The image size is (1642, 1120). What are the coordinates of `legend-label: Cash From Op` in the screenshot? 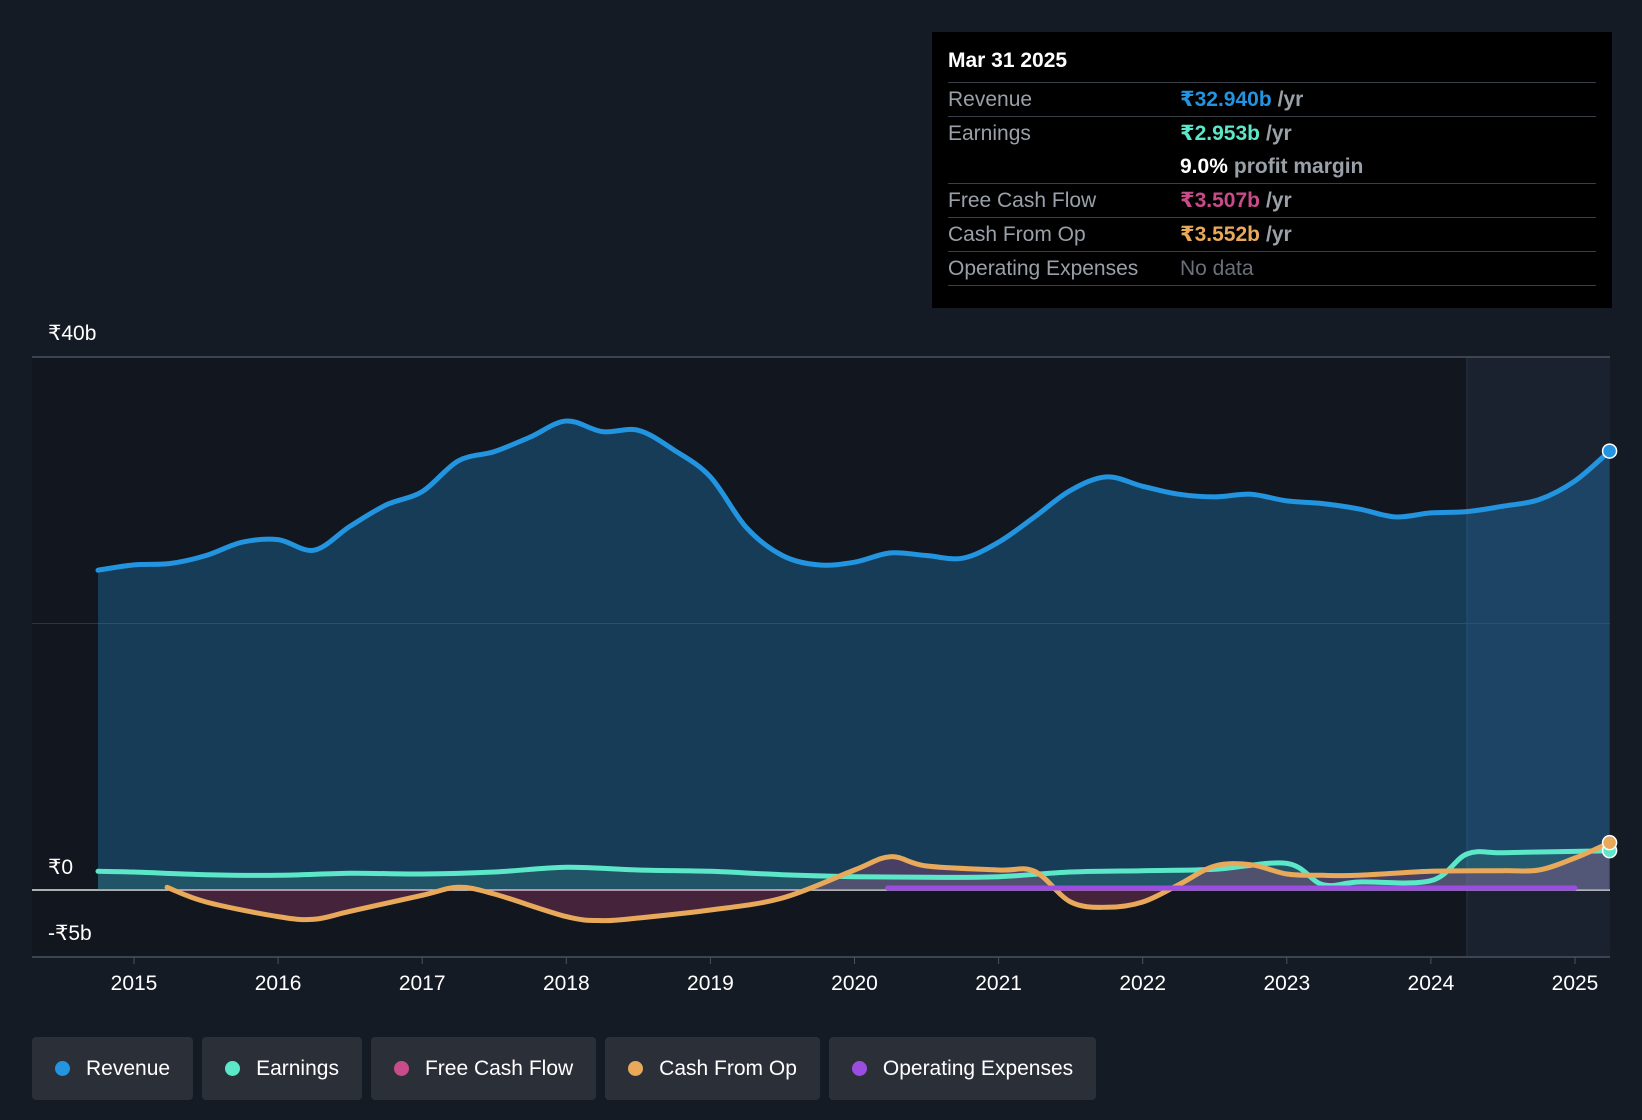 It's located at (728, 1068).